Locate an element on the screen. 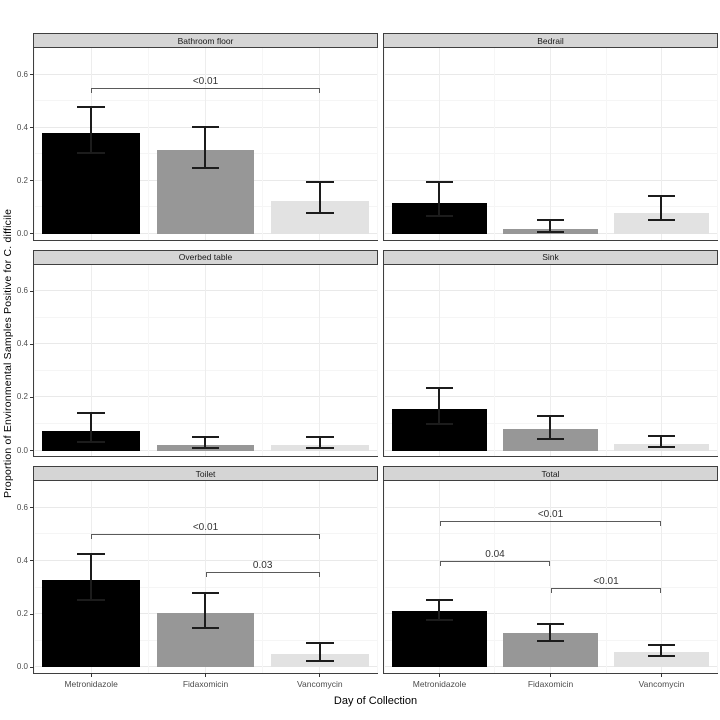  facet-panel is located at coordinates (550, 361).